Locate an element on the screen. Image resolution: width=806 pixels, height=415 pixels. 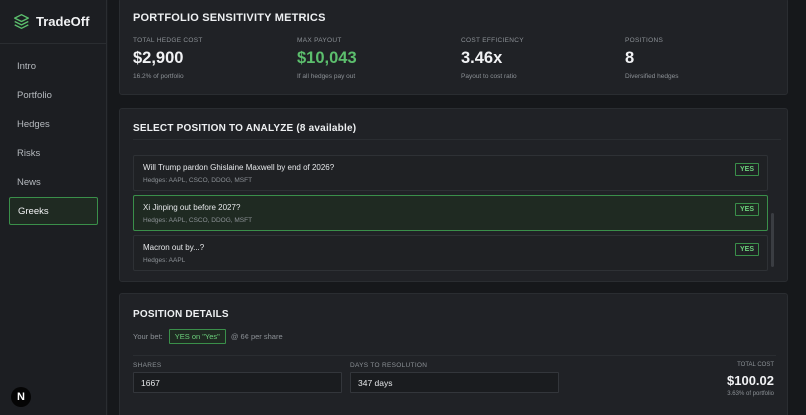
bet-label: Your bet: is located at coordinates (148, 336).